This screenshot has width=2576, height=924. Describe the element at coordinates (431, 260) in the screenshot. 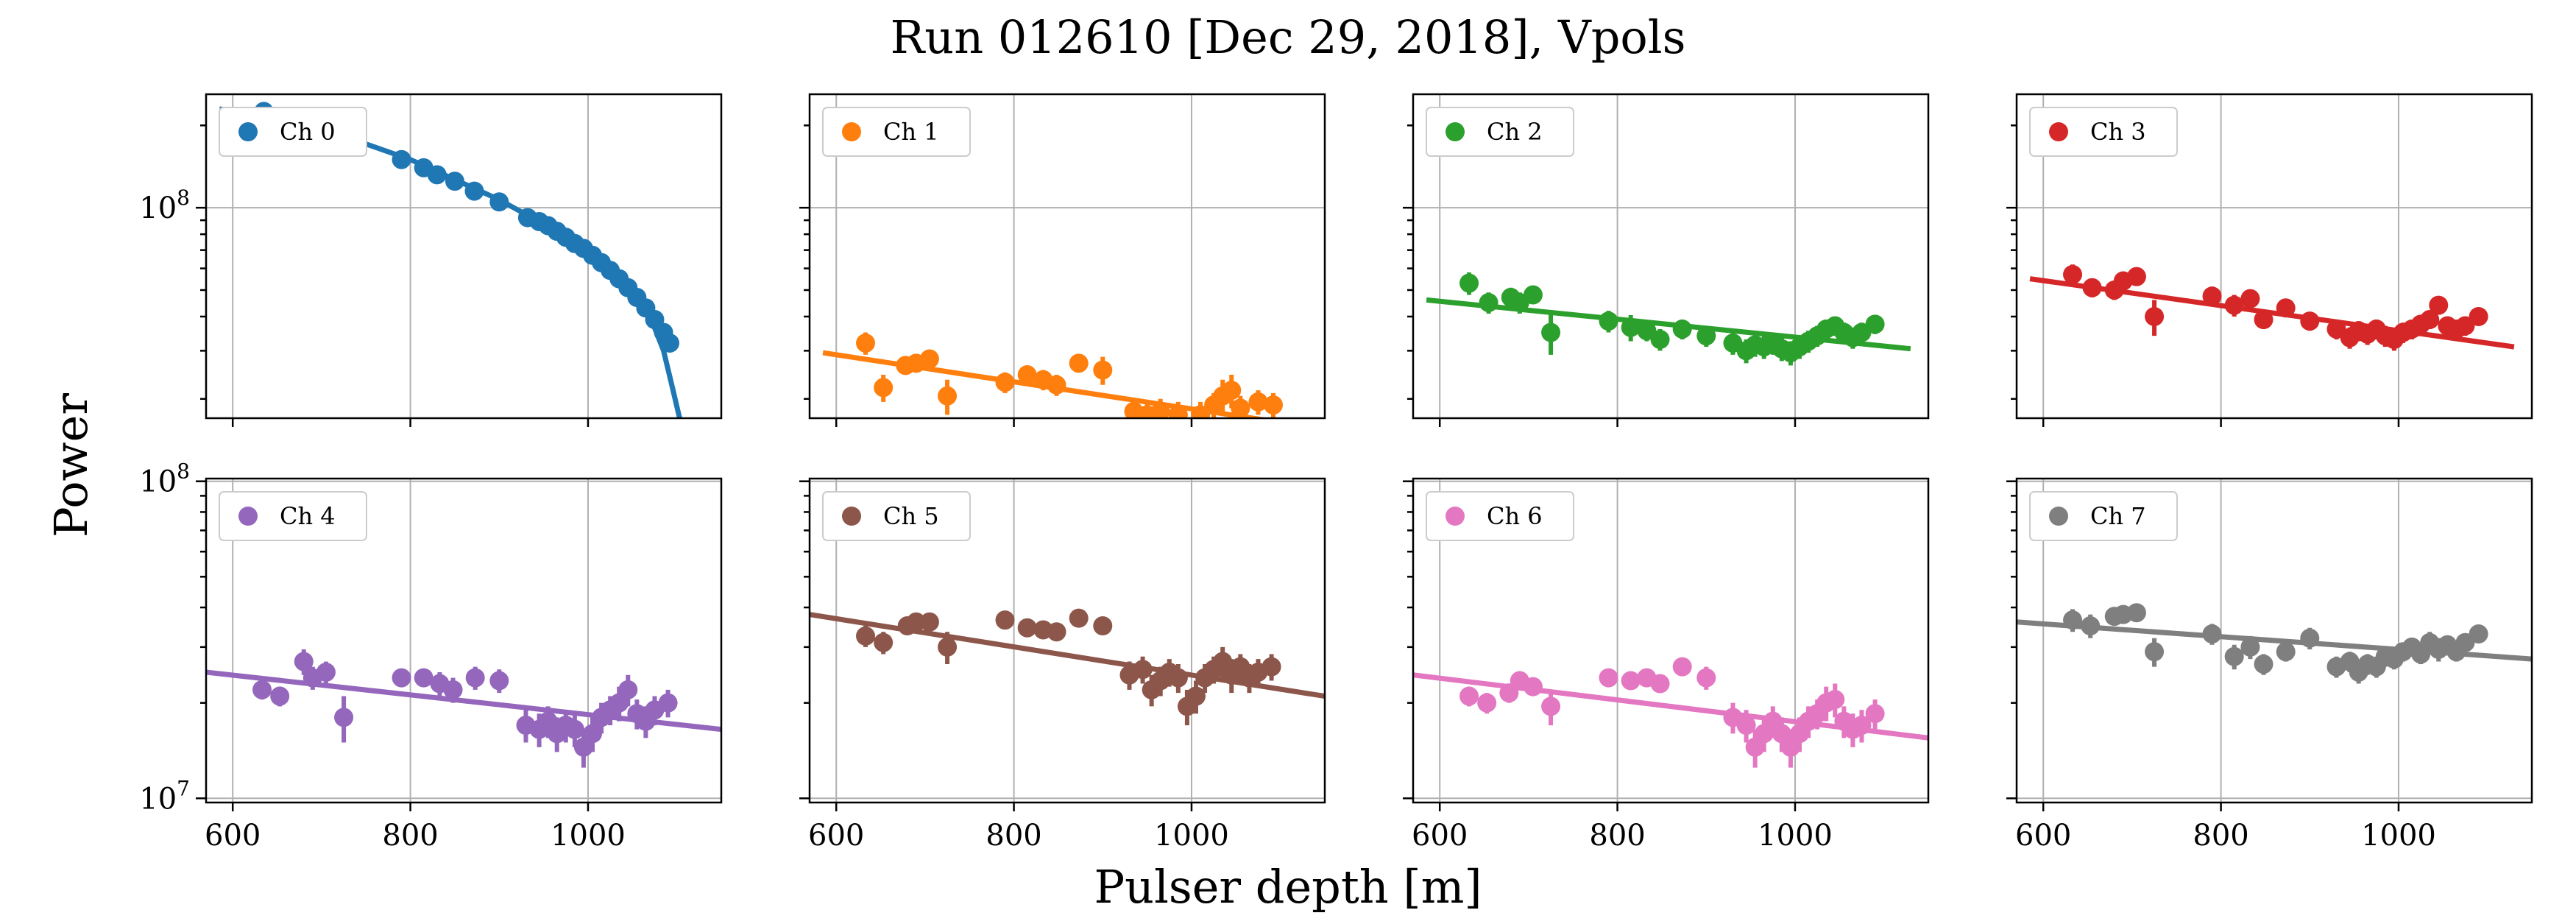

I see `panel-0: 108 Ch 0` at that location.